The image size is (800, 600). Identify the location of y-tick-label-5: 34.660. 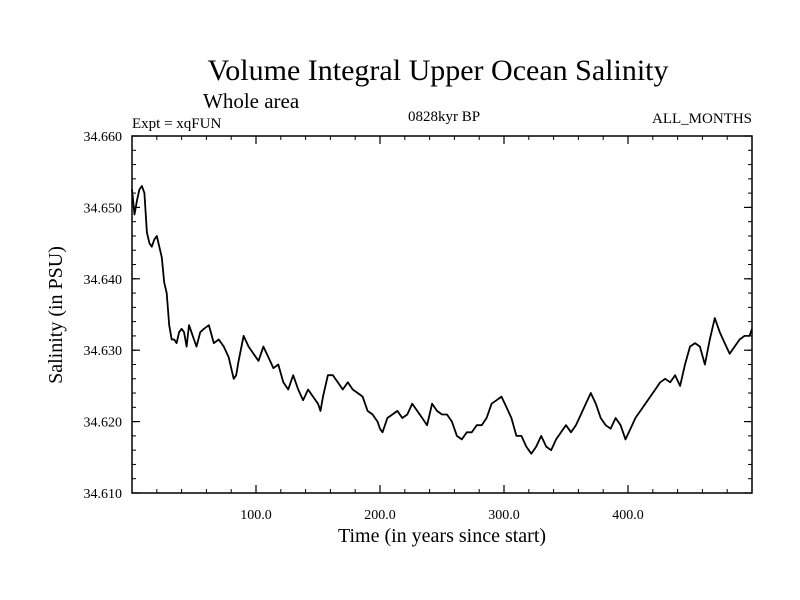
(103, 137).